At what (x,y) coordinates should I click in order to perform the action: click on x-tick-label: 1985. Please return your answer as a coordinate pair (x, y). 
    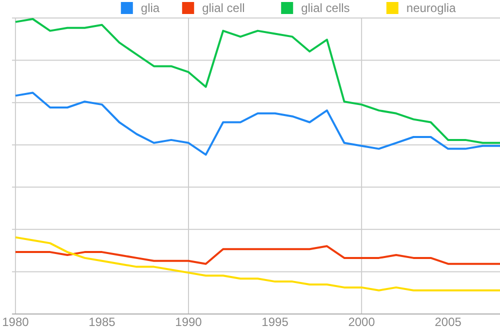
    Looking at the image, I should click on (102, 322).